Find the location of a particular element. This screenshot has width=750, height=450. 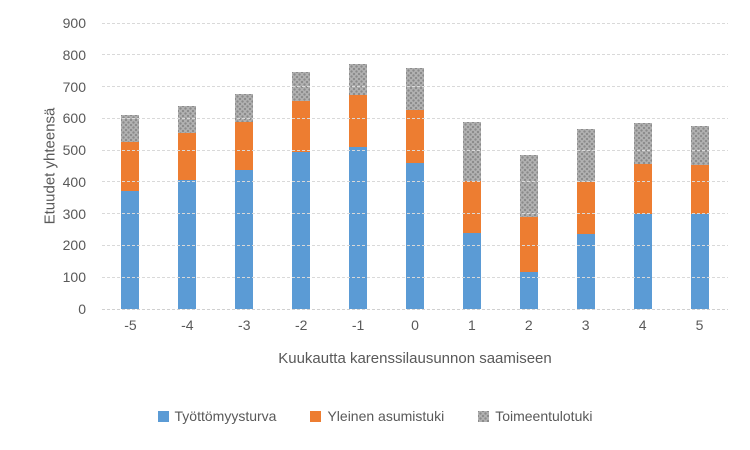

x-axis-tick-label: 3 is located at coordinates (585, 325).